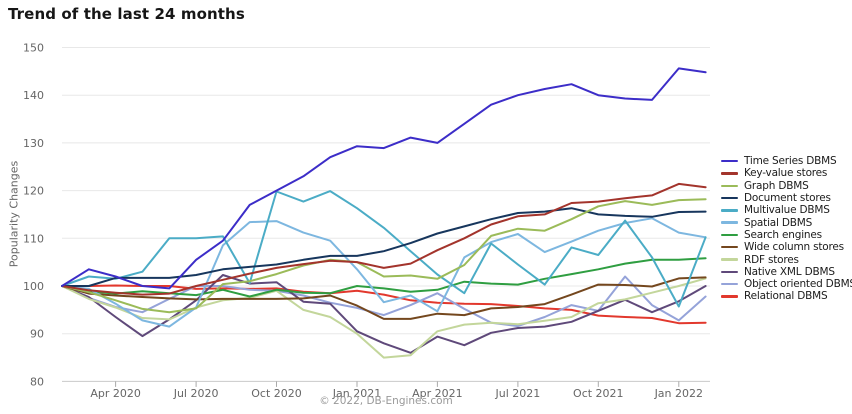 This screenshot has width=852, height=414. I want to click on series-line-wide-column-stores, so click(384, 298).